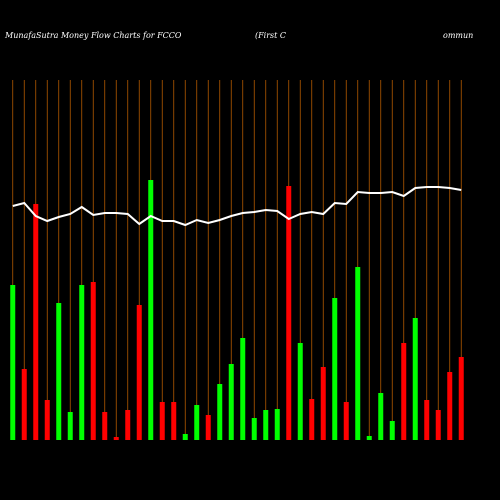 This screenshot has width=500, height=500. Describe the element at coordinates (93, 35) in the screenshot. I see `chart-title: MunafaSutra Money Flow Charts for FCCO` at that location.